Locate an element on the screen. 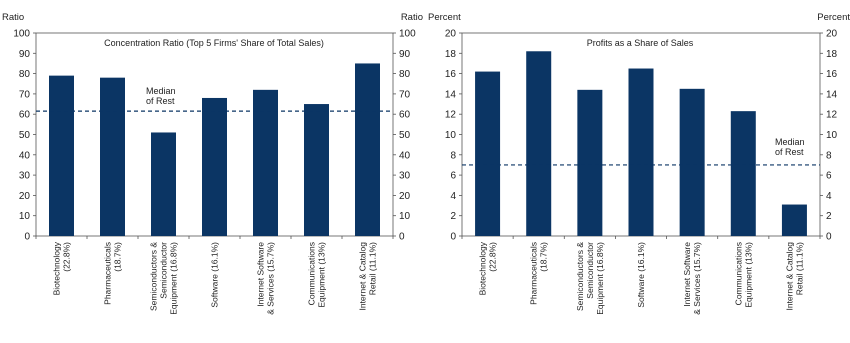  y-tick-label-left: 16 is located at coordinates (451, 74).